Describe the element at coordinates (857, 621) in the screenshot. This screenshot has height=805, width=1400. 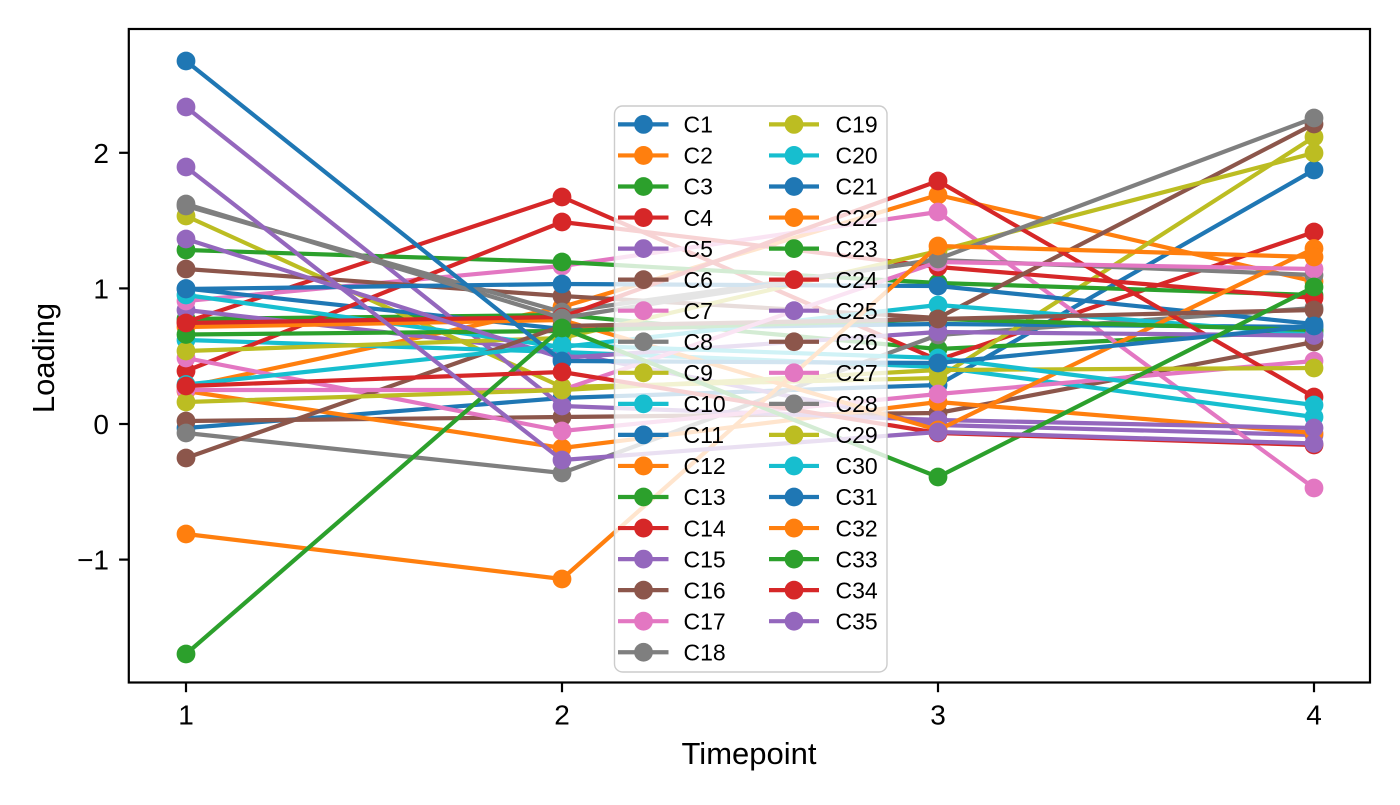
I see `svg-text: C35` at that location.